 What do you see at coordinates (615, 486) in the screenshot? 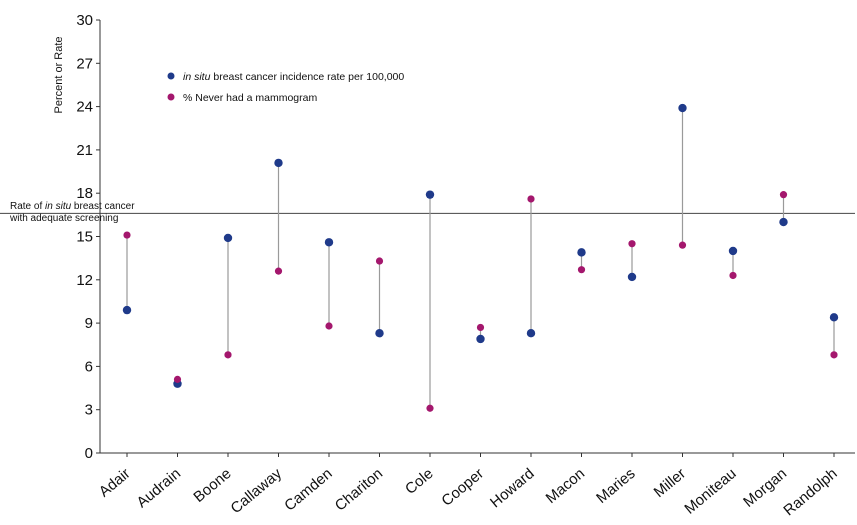
I see `x-tick-label: Maries` at bounding box center [615, 486].